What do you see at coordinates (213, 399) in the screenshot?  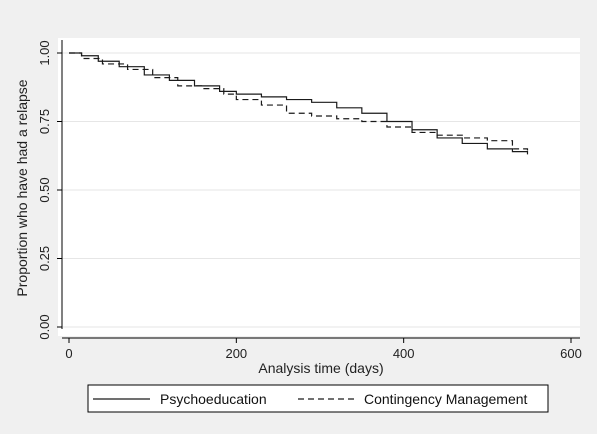 I see `legend-label-psychoeducation: Psychoeducation` at bounding box center [213, 399].